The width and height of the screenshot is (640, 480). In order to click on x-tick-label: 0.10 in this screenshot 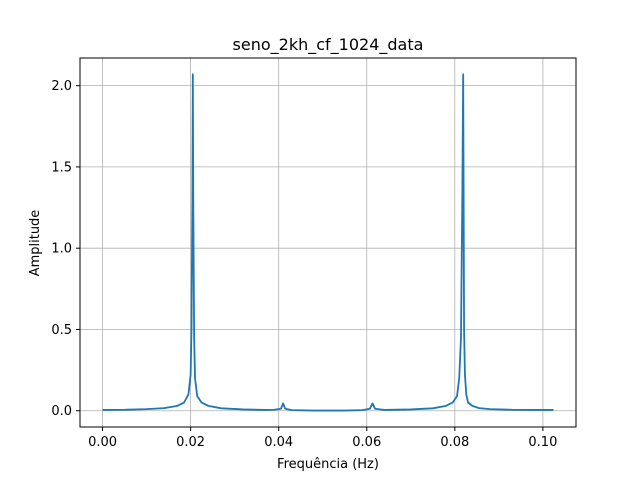, I will do `click(542, 442)`.